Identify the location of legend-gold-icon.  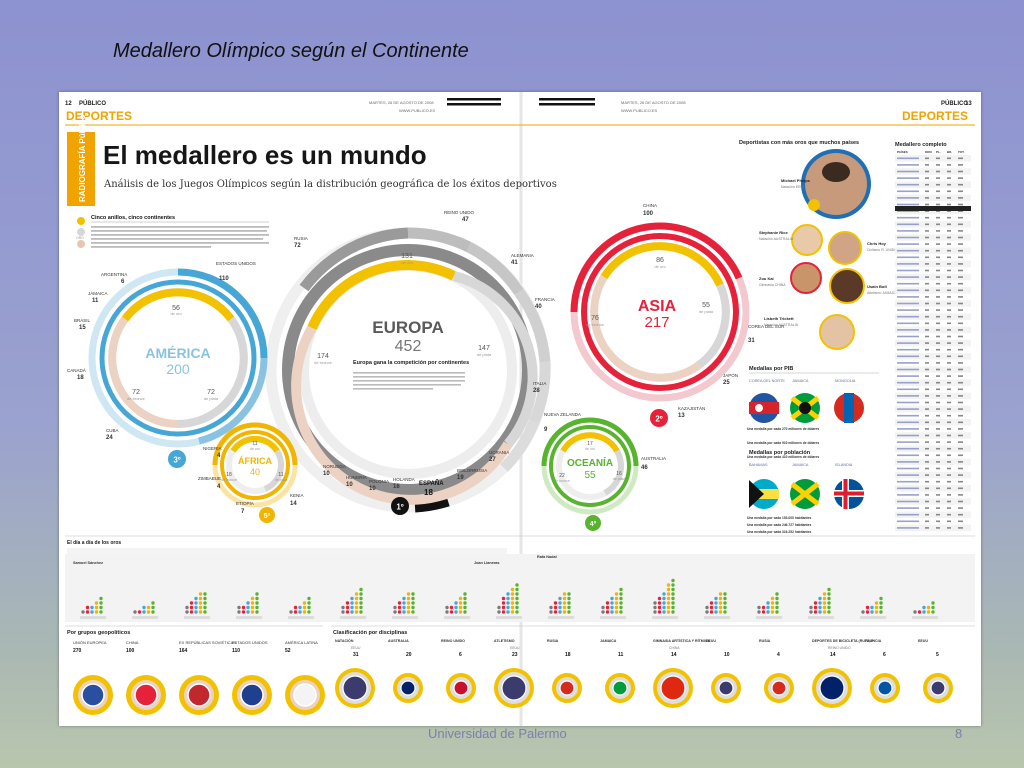
(81, 221).